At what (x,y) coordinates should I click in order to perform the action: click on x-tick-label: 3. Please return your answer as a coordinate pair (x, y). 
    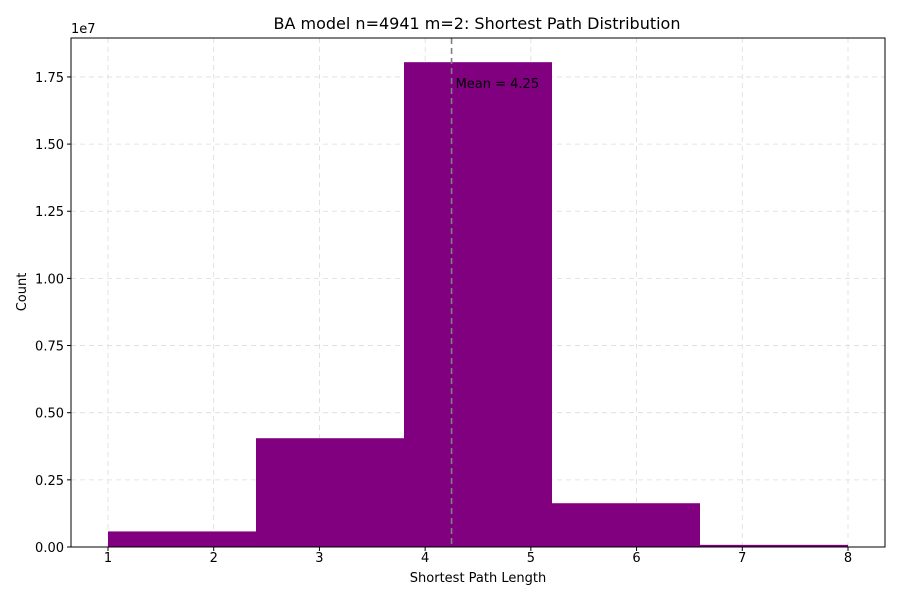
    Looking at the image, I should click on (319, 558).